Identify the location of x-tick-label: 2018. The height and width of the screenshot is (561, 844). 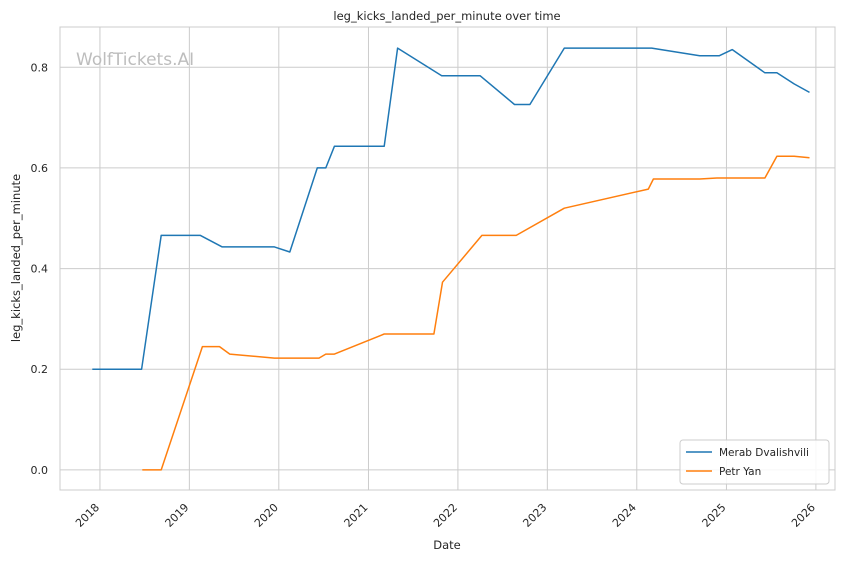
(87, 515).